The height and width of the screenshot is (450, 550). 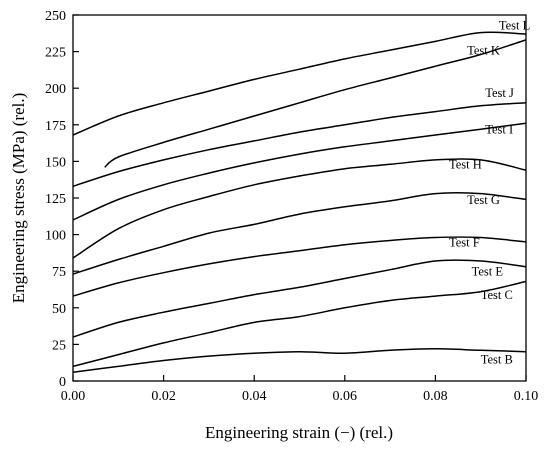 What do you see at coordinates (59, 272) in the screenshot?
I see `y-tick-label: 75` at bounding box center [59, 272].